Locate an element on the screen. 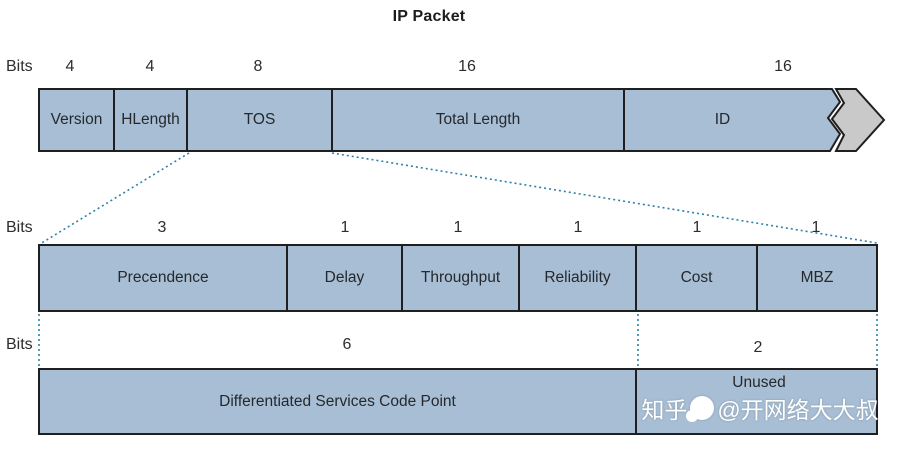 This screenshot has height=450, width=897. field-id: ID is located at coordinates (722, 120).